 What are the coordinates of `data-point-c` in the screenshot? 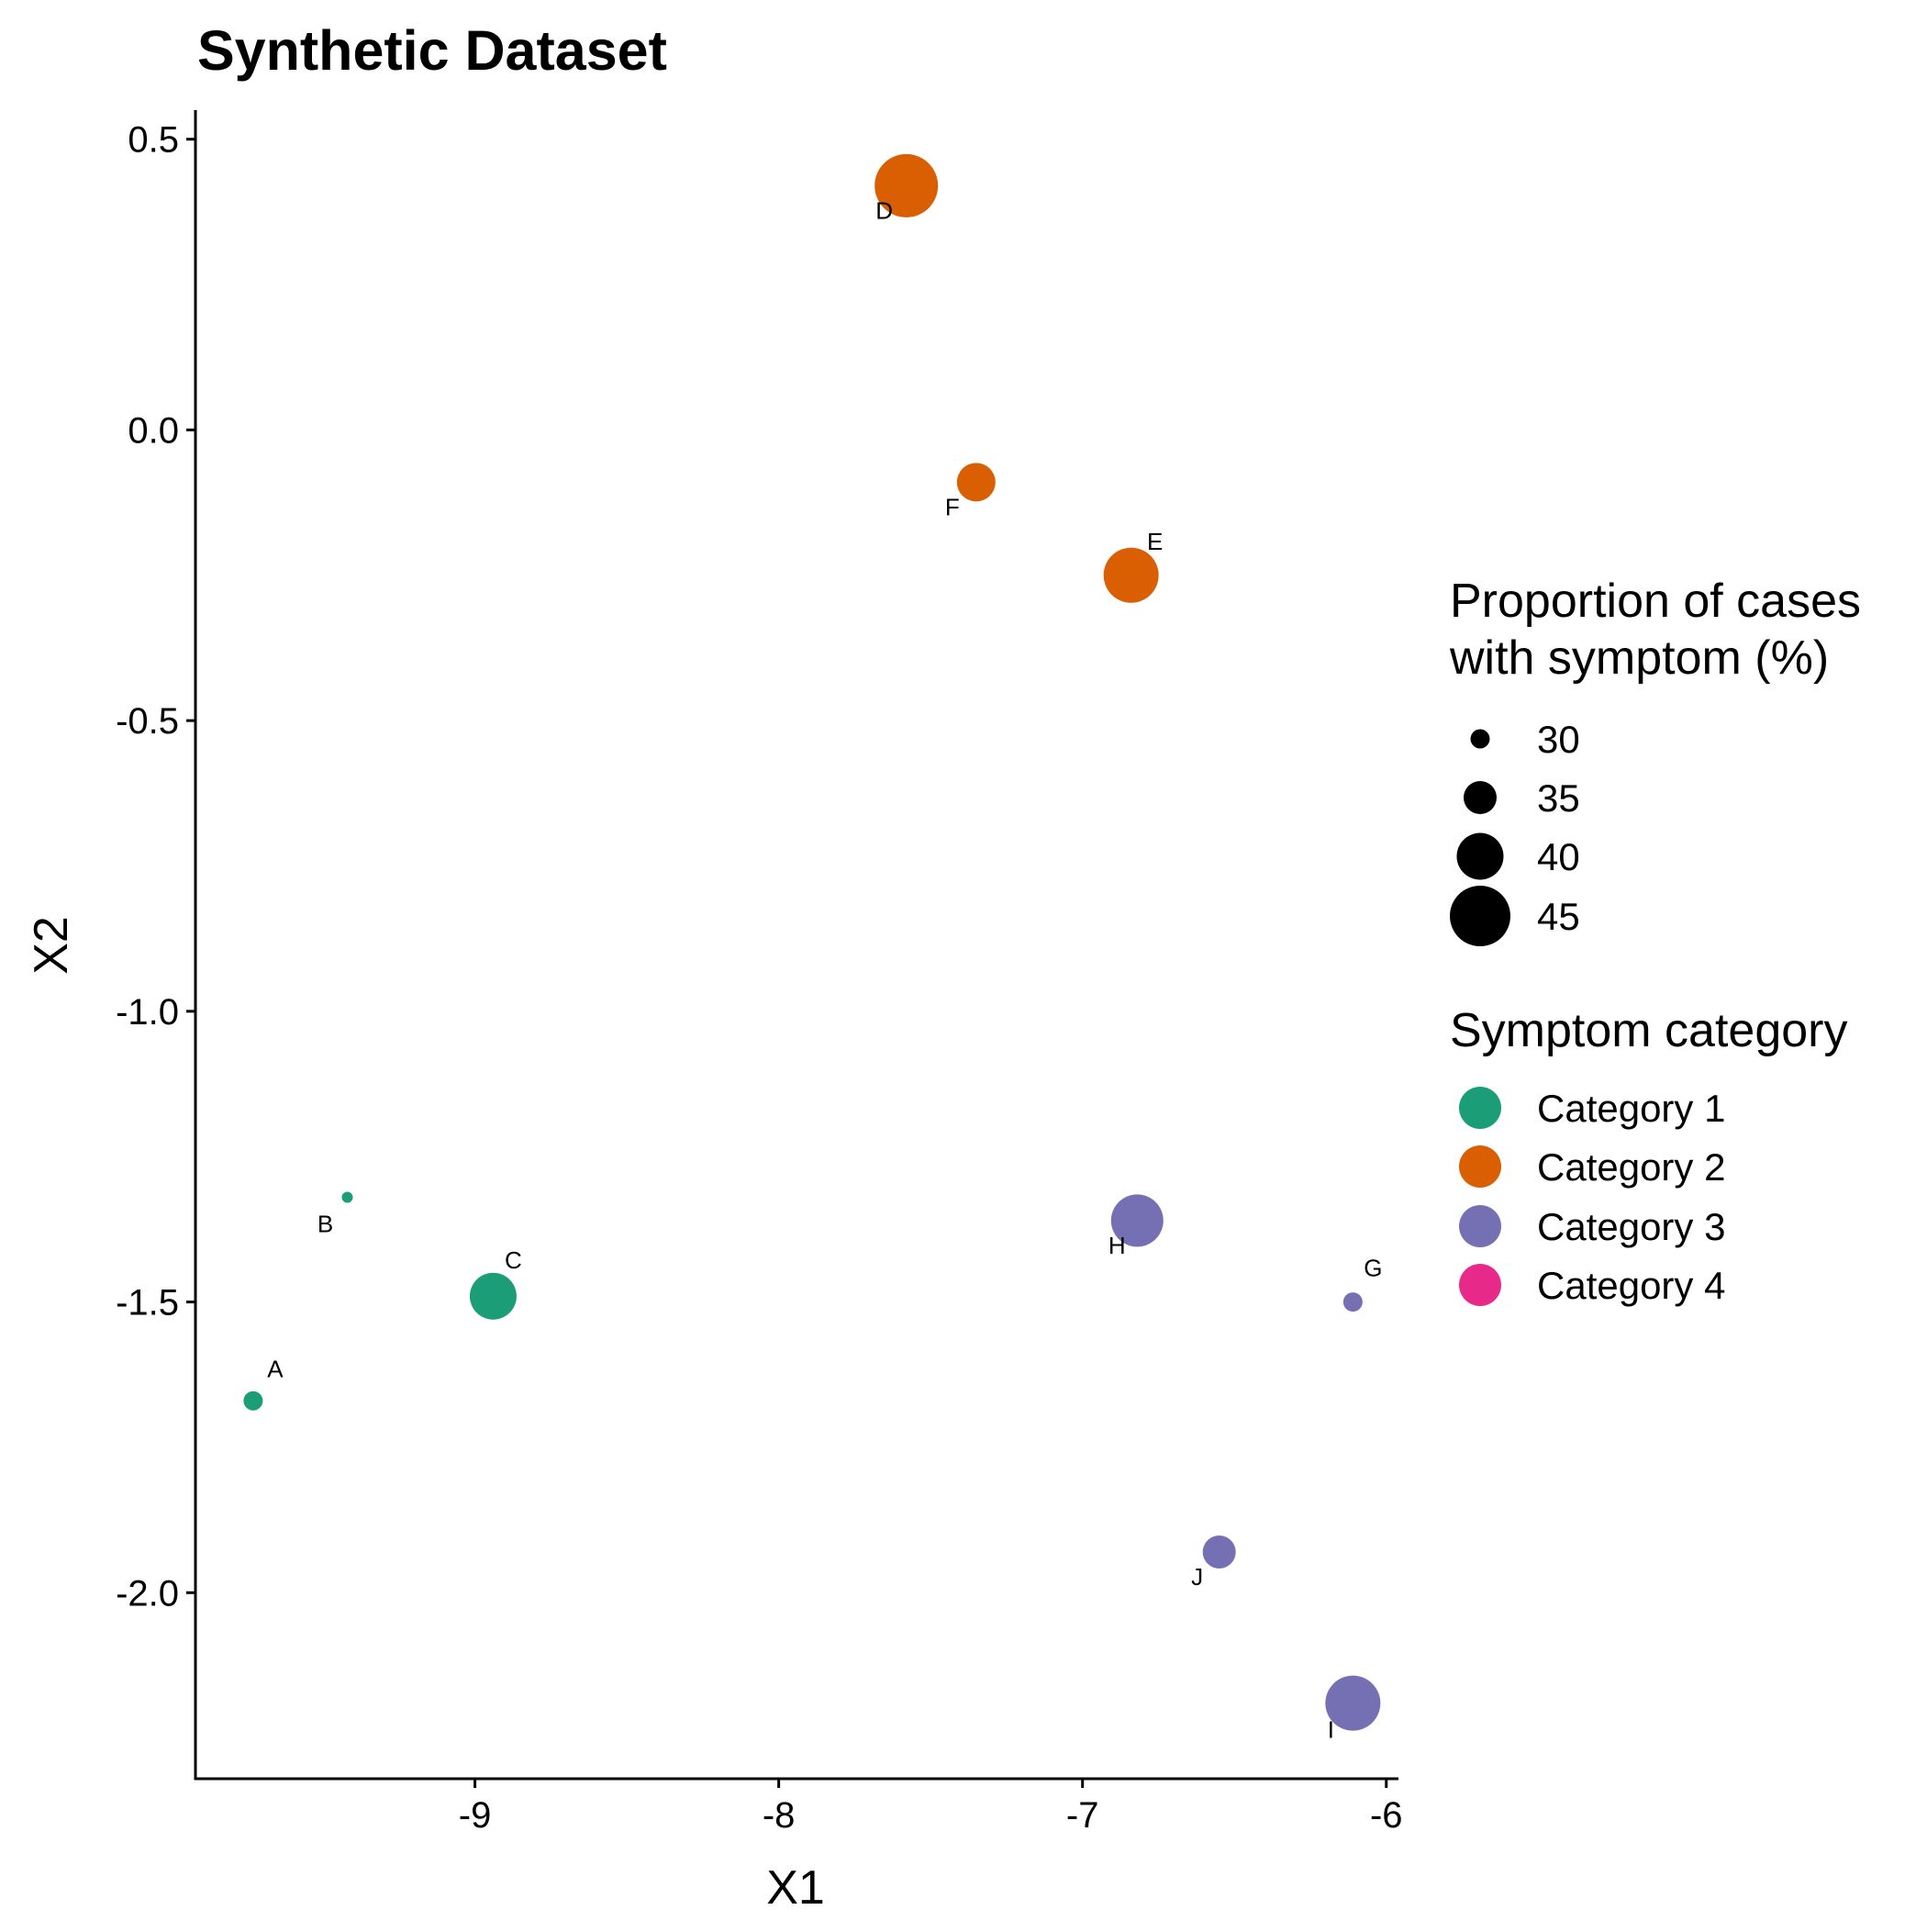 It's located at (493, 1296).